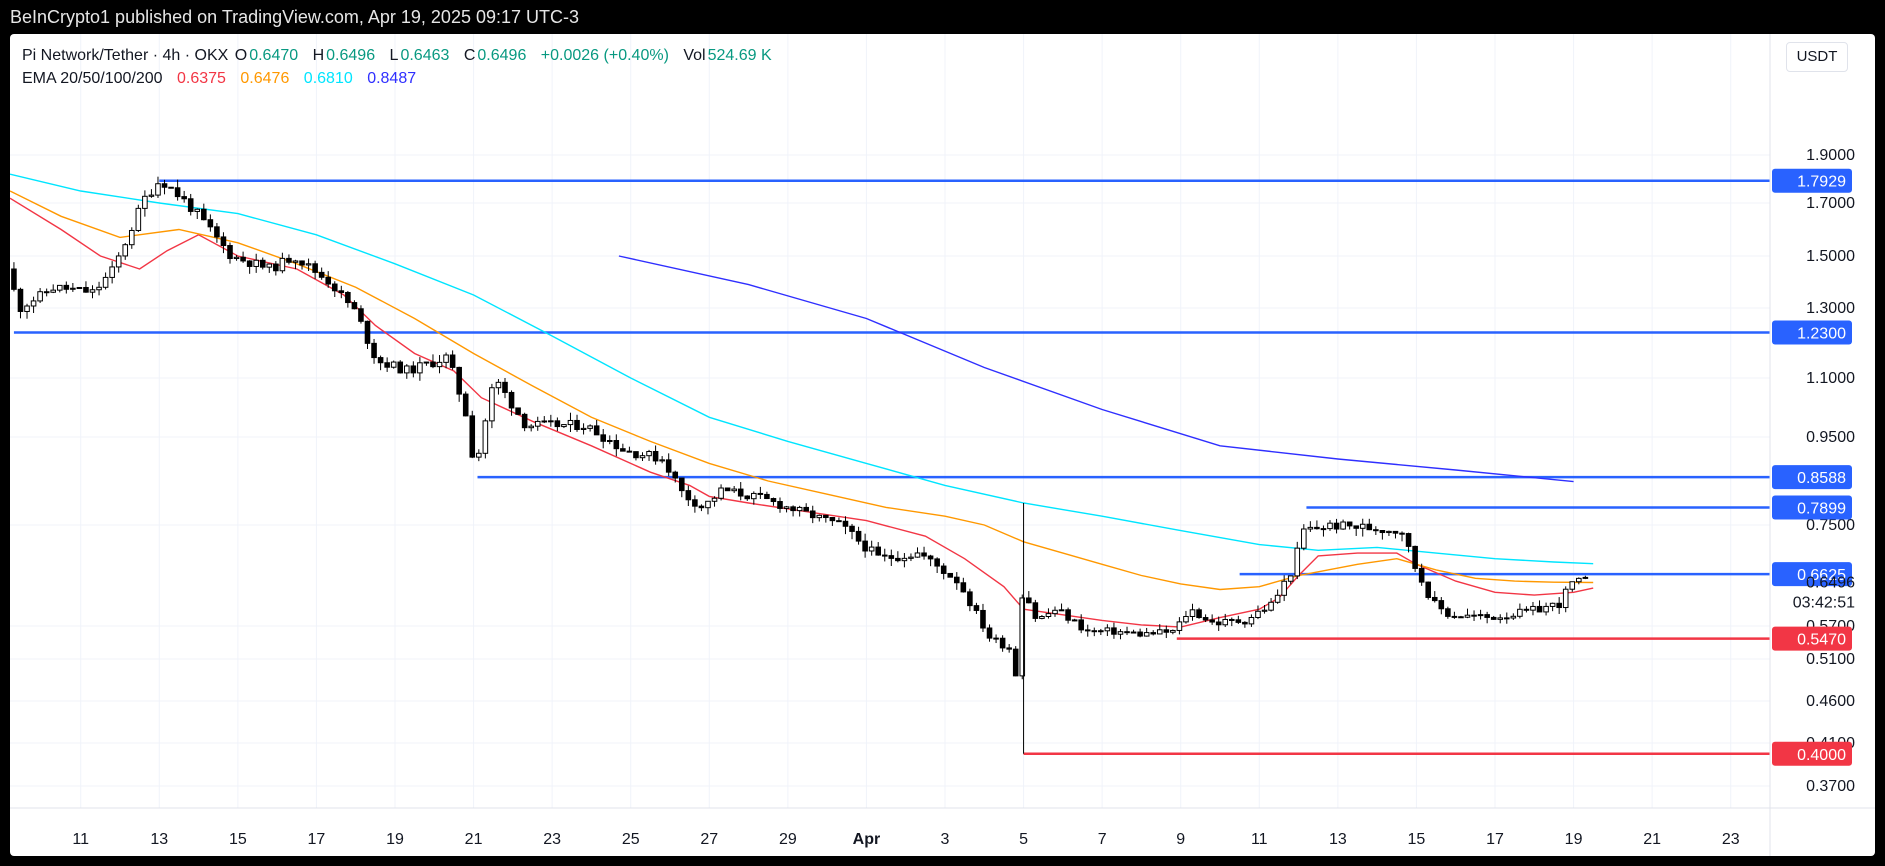  I want to click on ema-line, so click(1096, 369).